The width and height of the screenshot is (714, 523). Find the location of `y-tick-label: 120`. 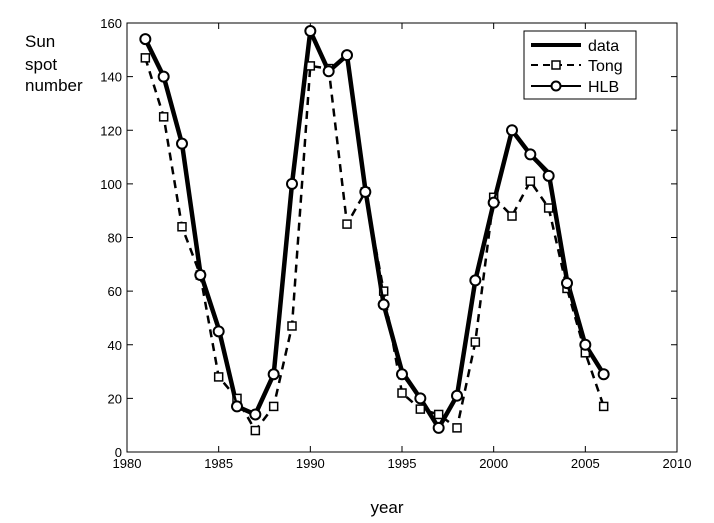

y-tick-label: 120 is located at coordinates (111, 130).